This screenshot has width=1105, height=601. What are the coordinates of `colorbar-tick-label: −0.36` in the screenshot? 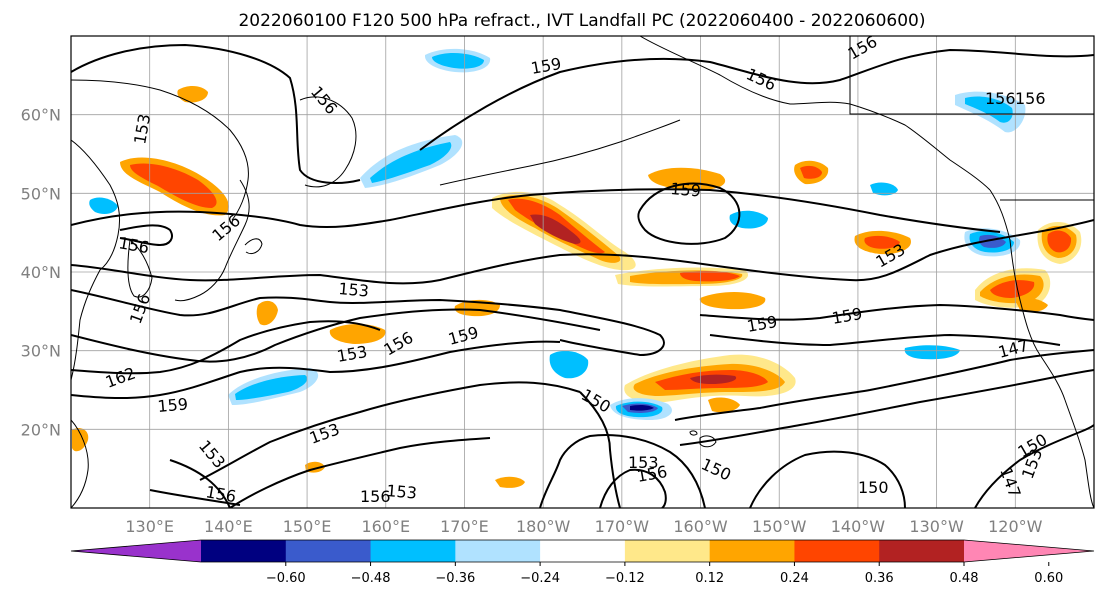 It's located at (455, 578).